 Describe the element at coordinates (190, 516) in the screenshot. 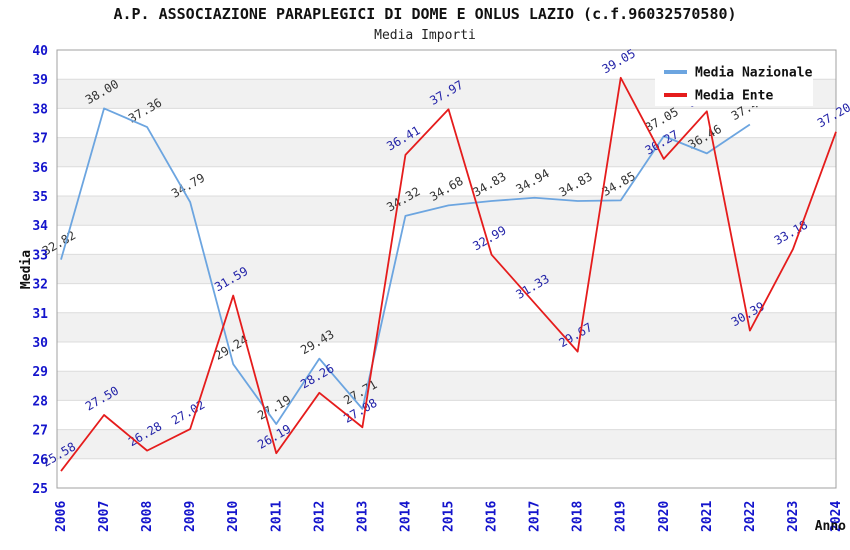

I see `x-tick-label: 2009` at that location.